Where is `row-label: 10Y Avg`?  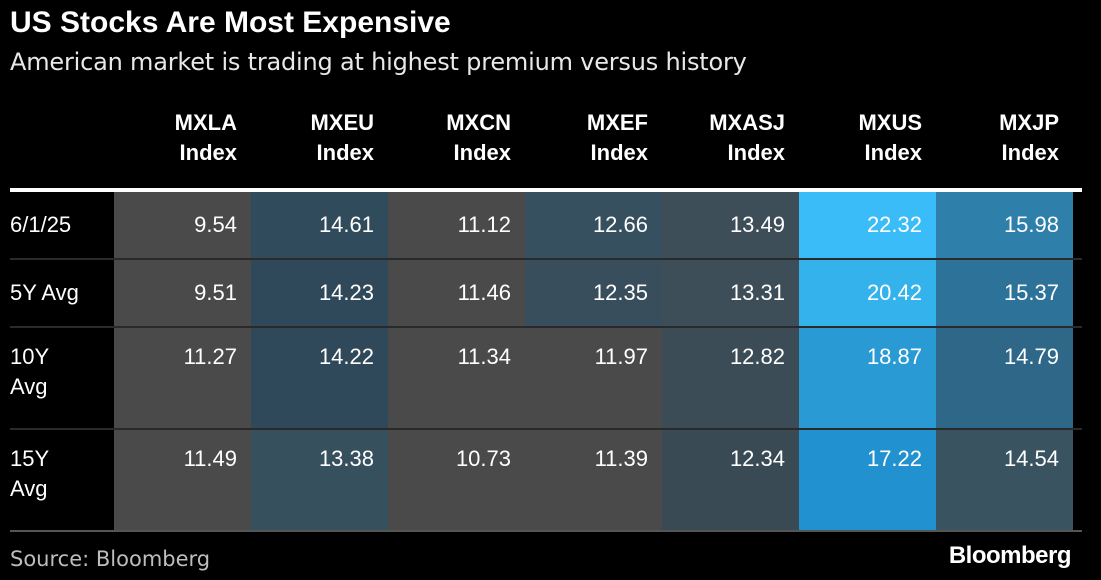 row-label: 10Y Avg is located at coordinates (62, 372).